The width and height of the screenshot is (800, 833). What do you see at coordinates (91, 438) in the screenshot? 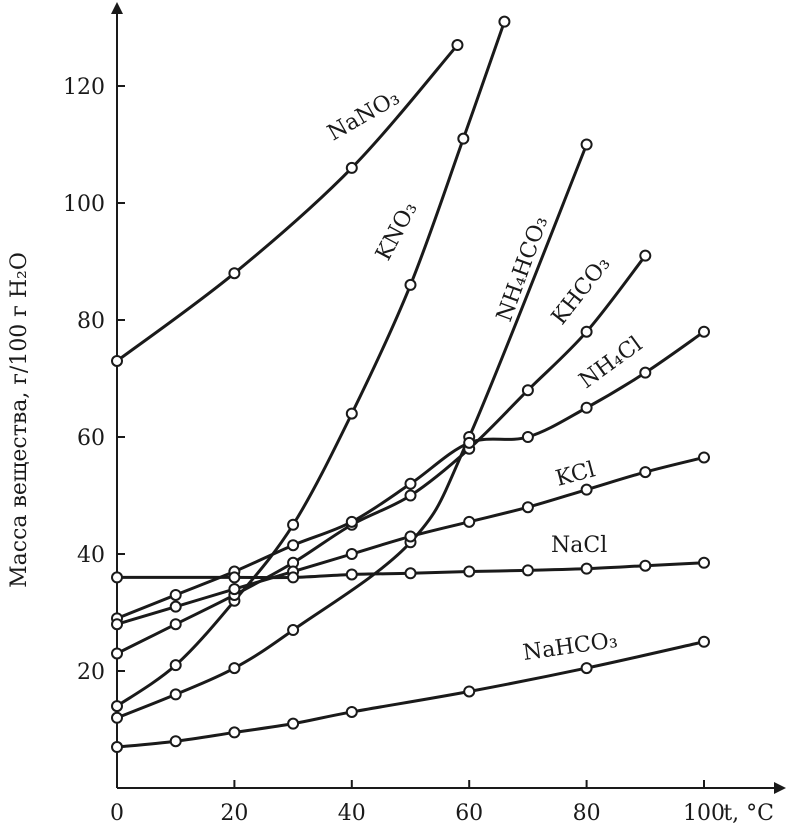
I see `y-tick-label: 60` at bounding box center [91, 438].